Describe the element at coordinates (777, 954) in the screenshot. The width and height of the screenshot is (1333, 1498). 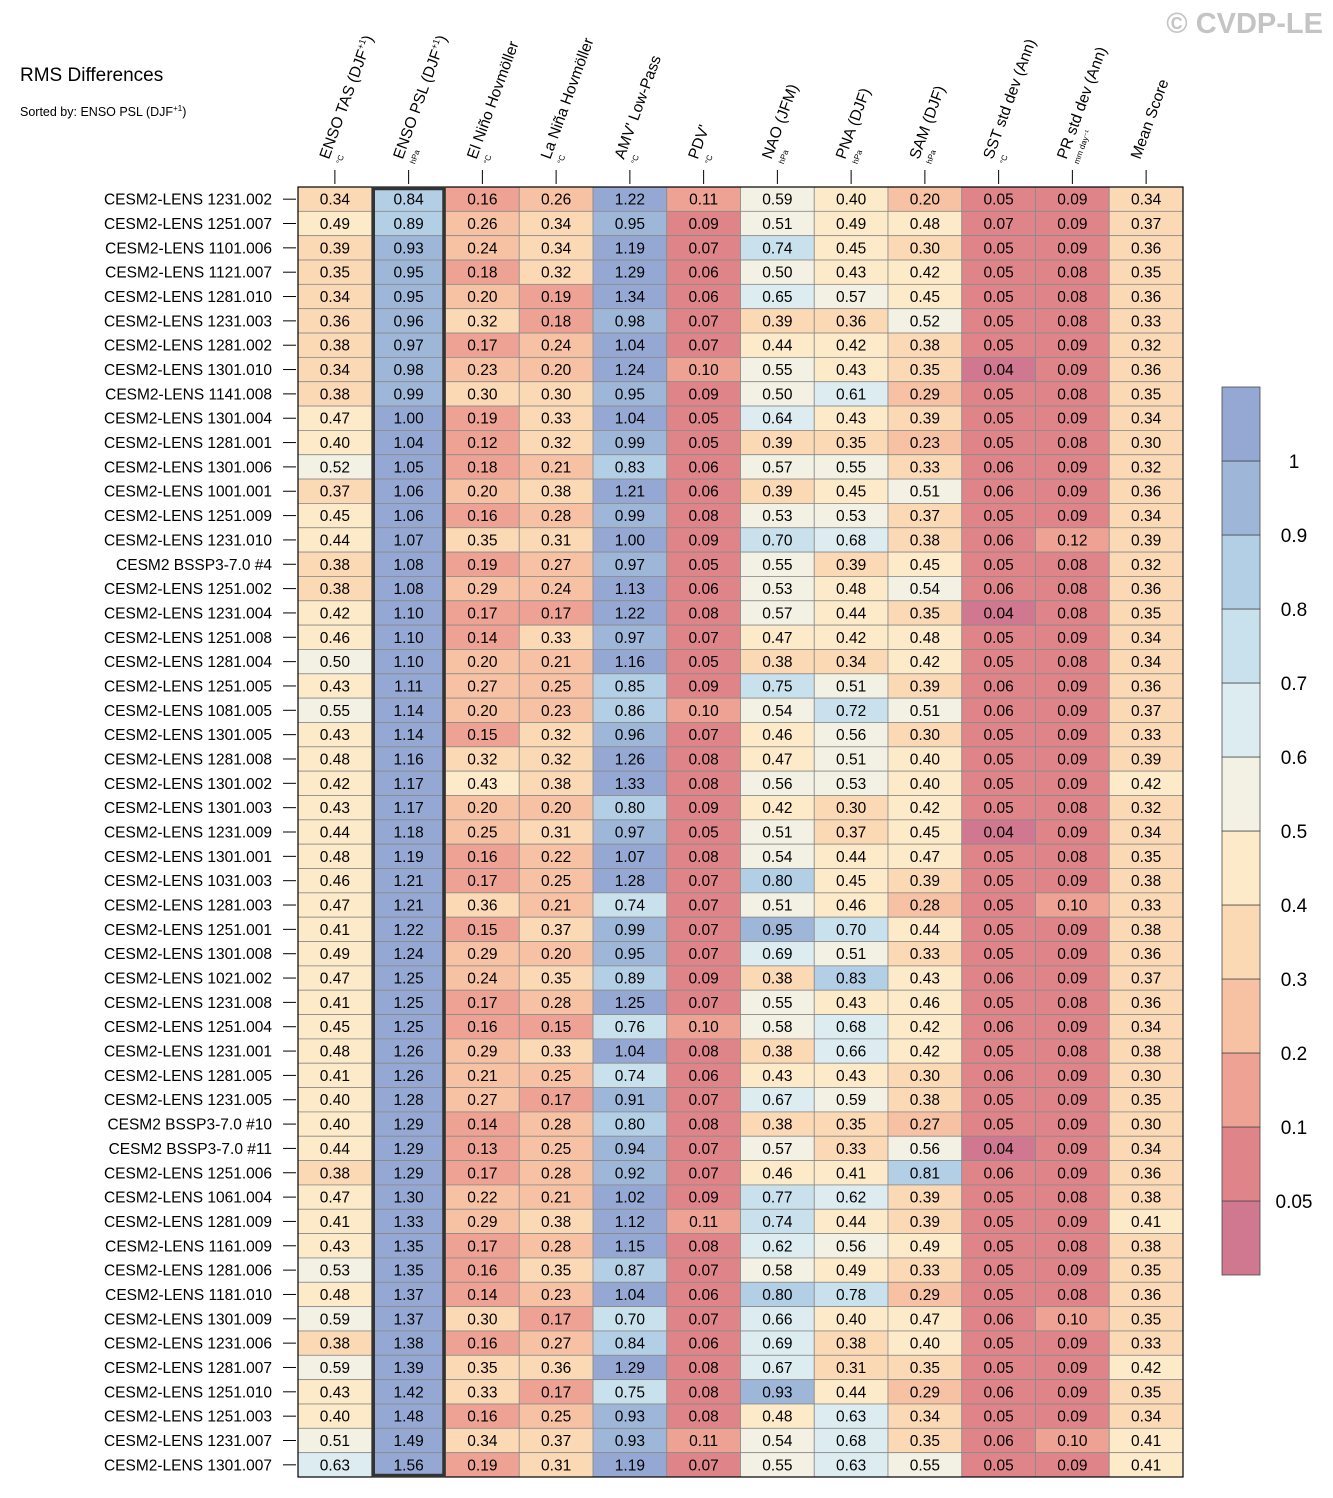
I see `cell-value: 0.69` at that location.